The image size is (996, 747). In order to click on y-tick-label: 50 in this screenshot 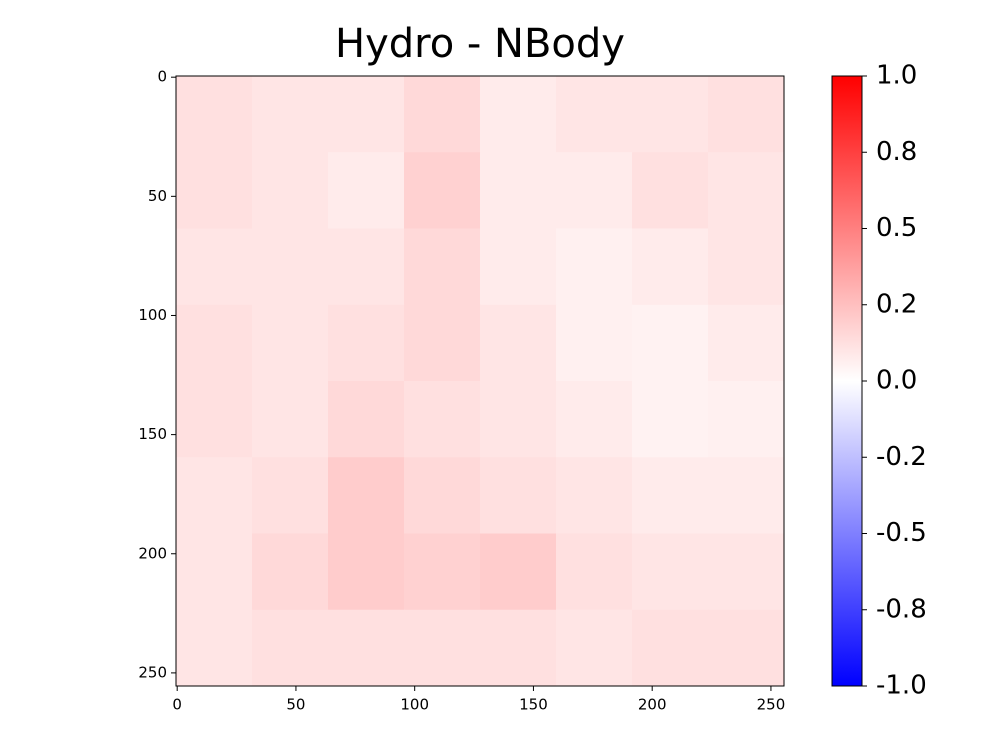, I will do `click(157, 196)`.